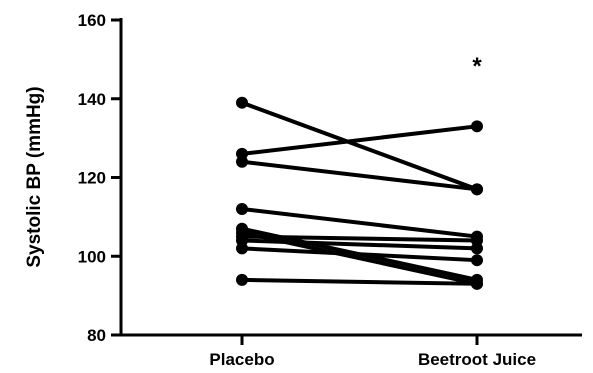 Image resolution: width=593 pixels, height=373 pixels. Describe the element at coordinates (92, 256) in the screenshot. I see `y-tick-label: 100` at that location.